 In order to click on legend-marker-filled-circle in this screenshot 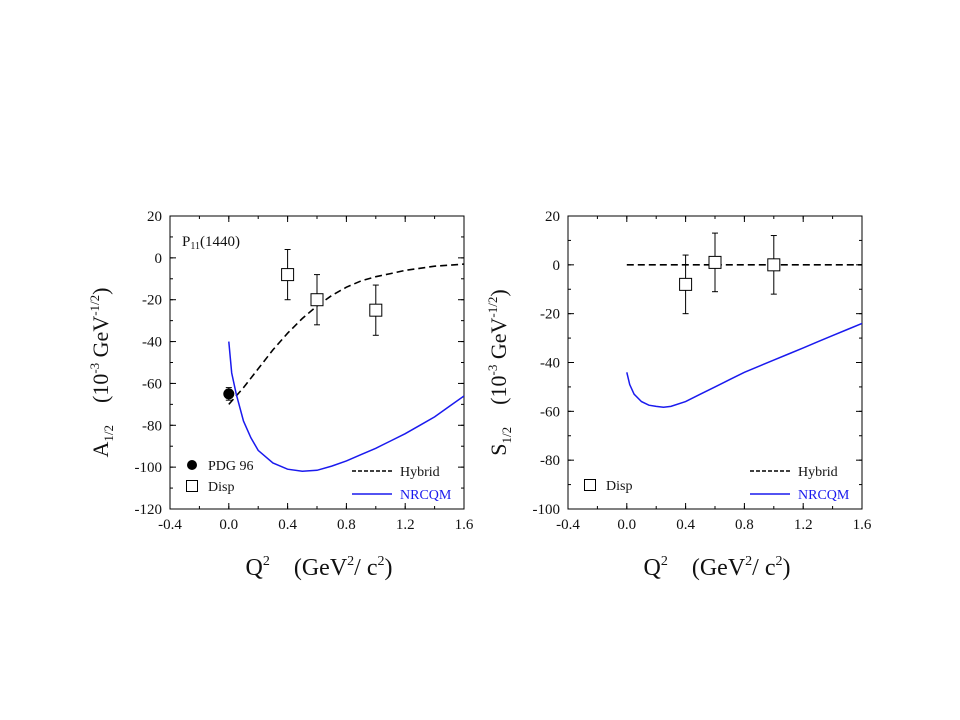, I will do `click(192, 465)`.